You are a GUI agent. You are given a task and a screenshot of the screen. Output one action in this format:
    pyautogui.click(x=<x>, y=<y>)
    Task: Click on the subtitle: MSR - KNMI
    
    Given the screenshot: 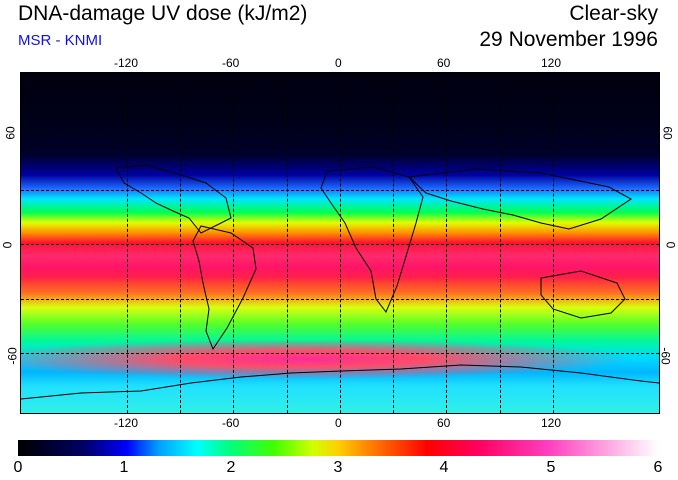 What is the action you would take?
    pyautogui.click(x=60, y=40)
    